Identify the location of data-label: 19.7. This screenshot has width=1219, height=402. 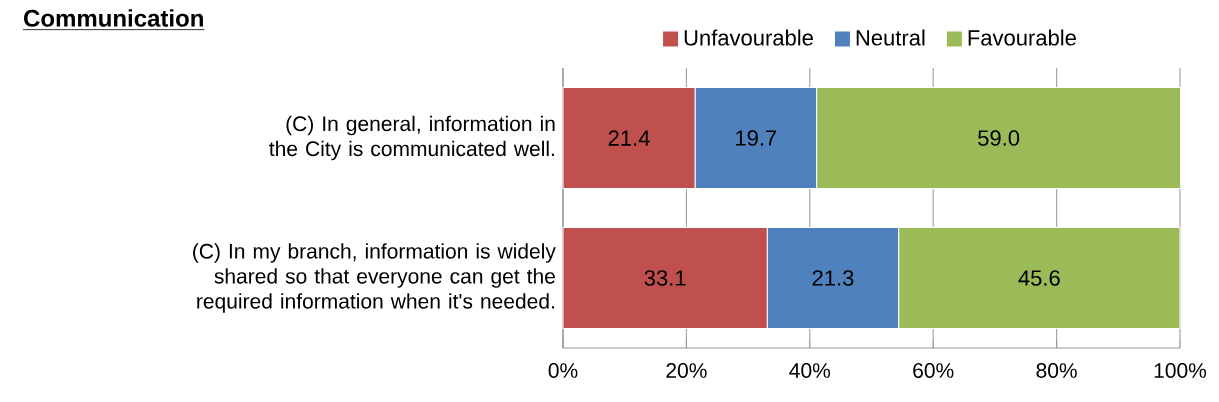
(756, 138).